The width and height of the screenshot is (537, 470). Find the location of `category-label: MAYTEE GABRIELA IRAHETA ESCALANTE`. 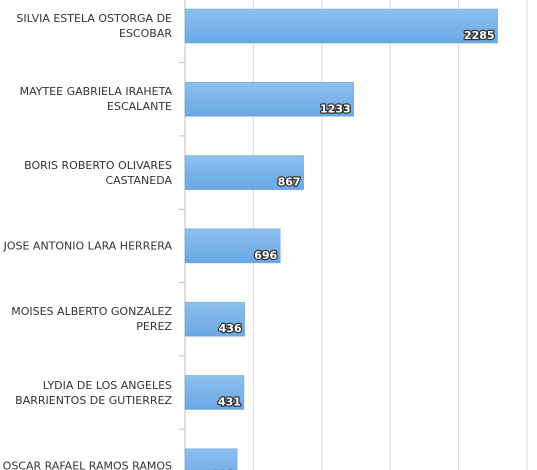

category-label: MAYTEE GABRIELA IRAHETA ESCALANTE is located at coordinates (95, 99).